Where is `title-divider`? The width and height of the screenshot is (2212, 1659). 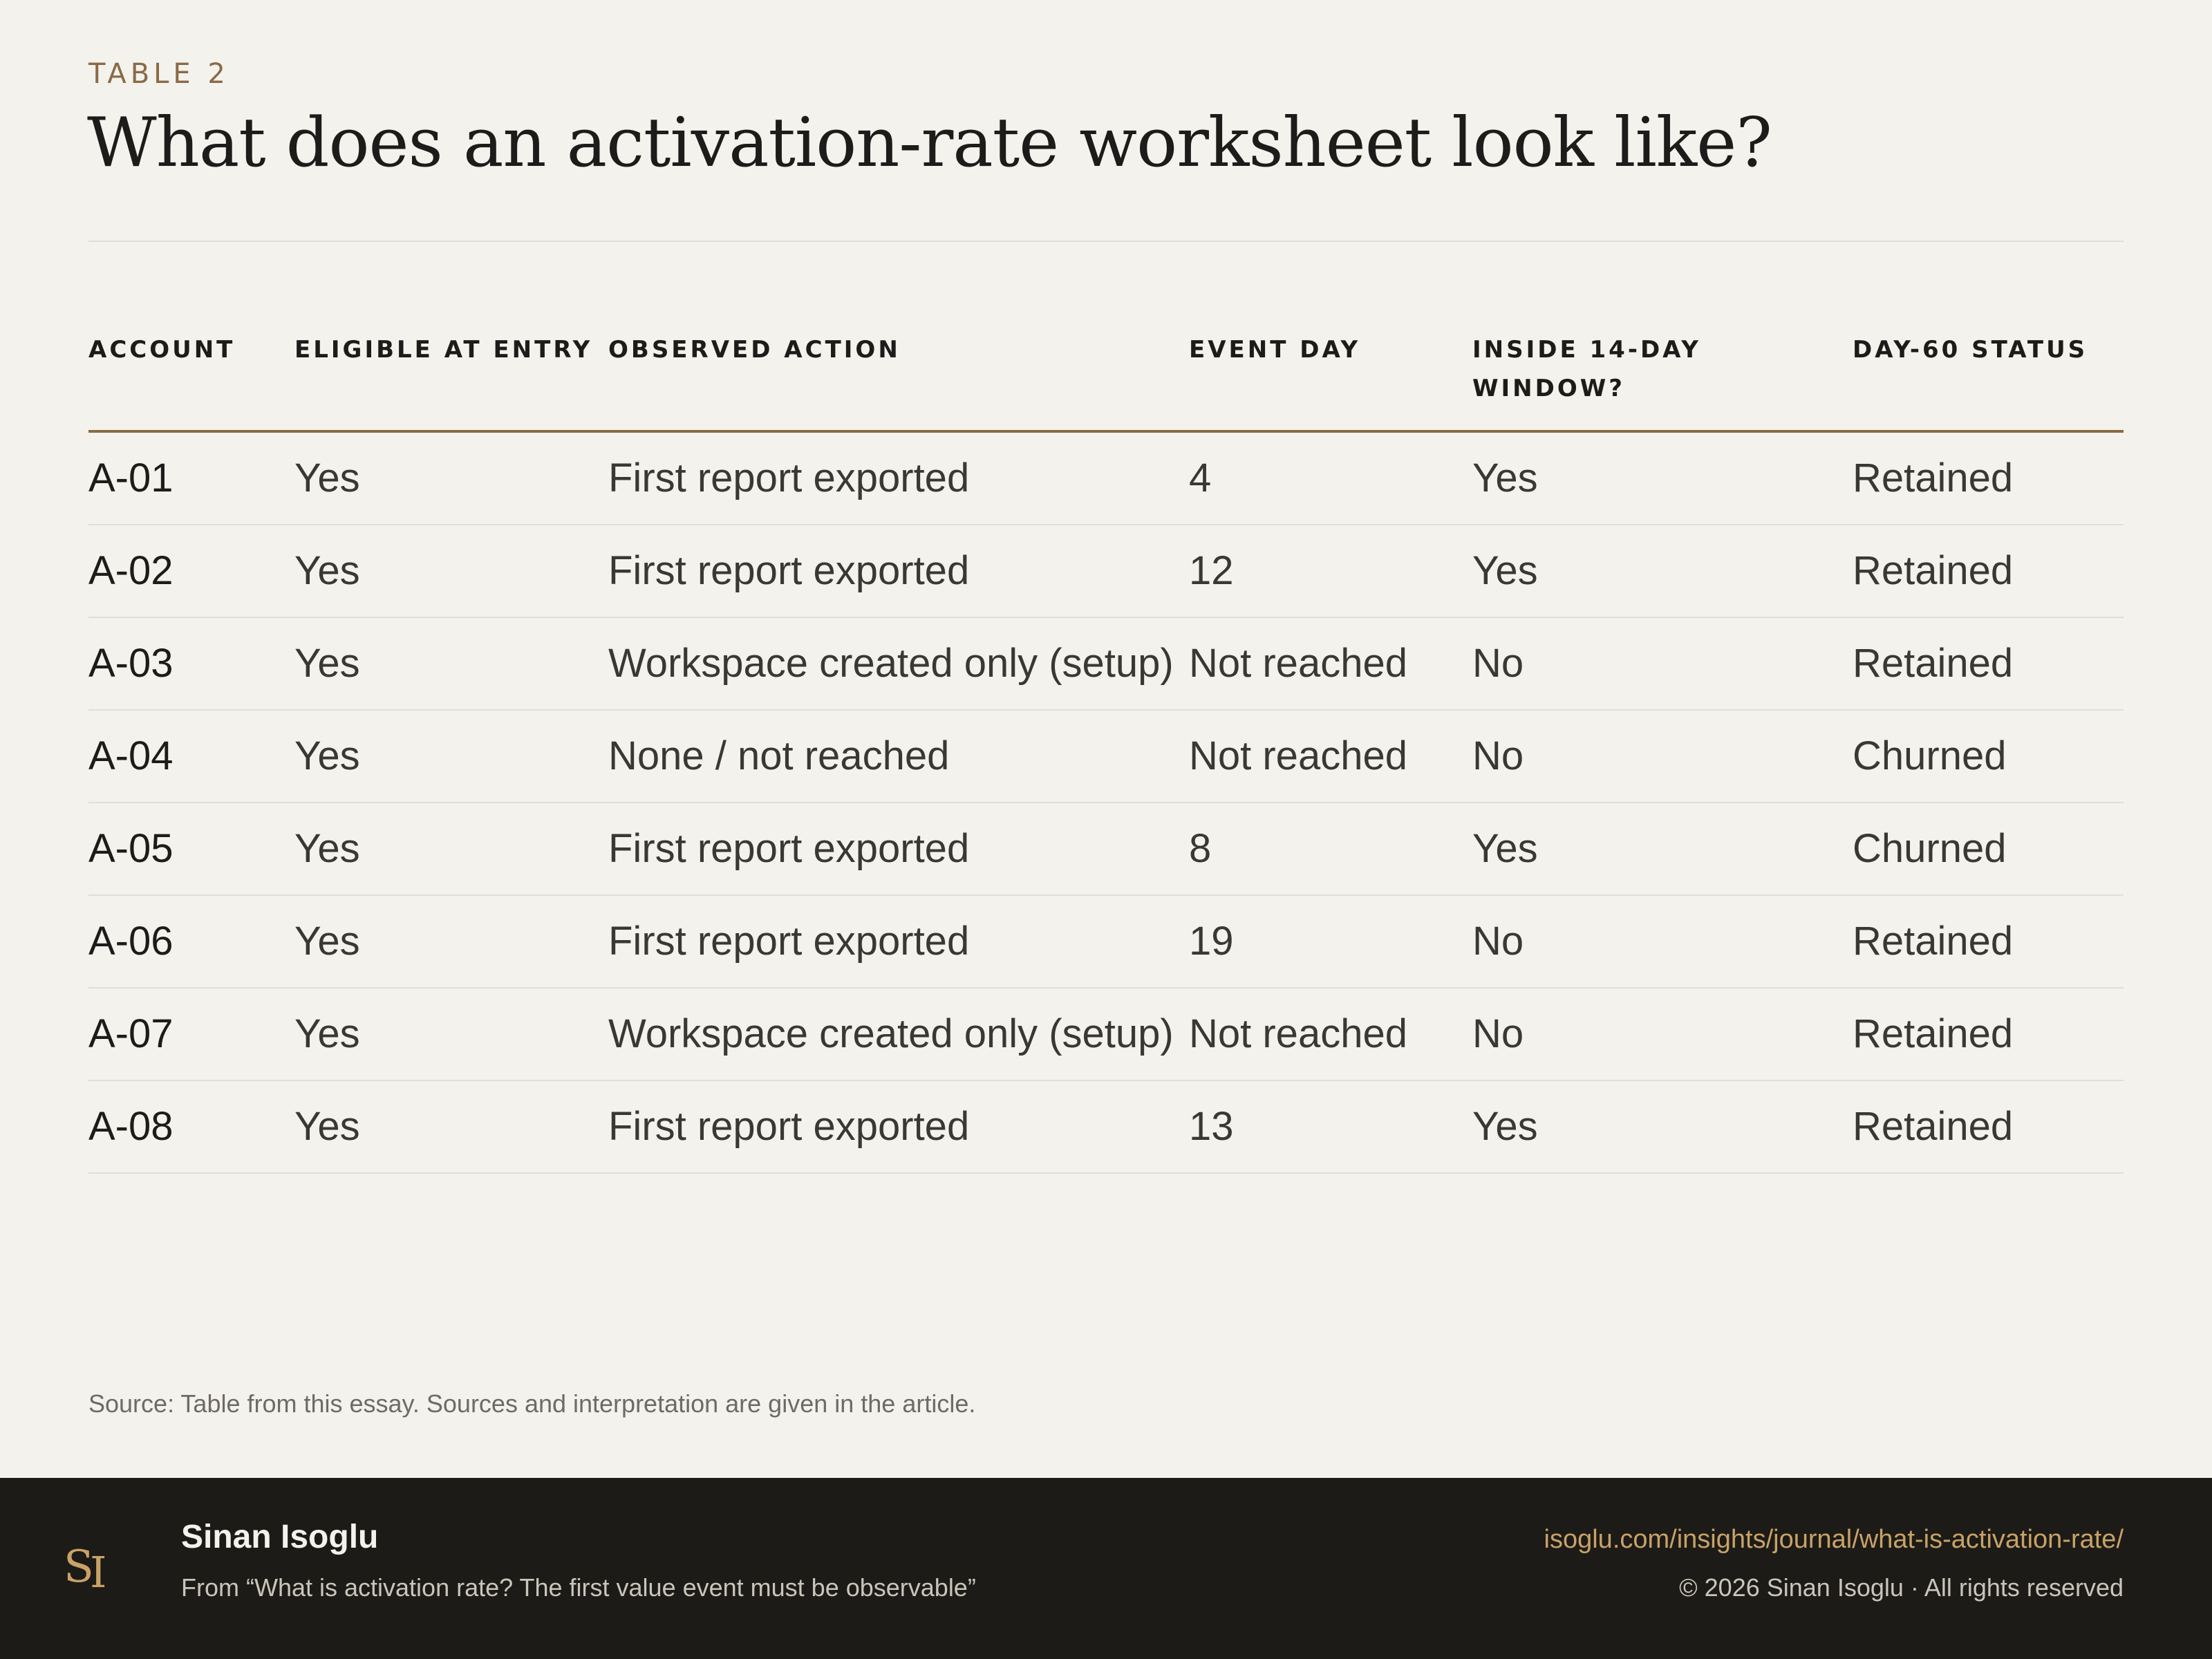 title-divider is located at coordinates (1106, 242).